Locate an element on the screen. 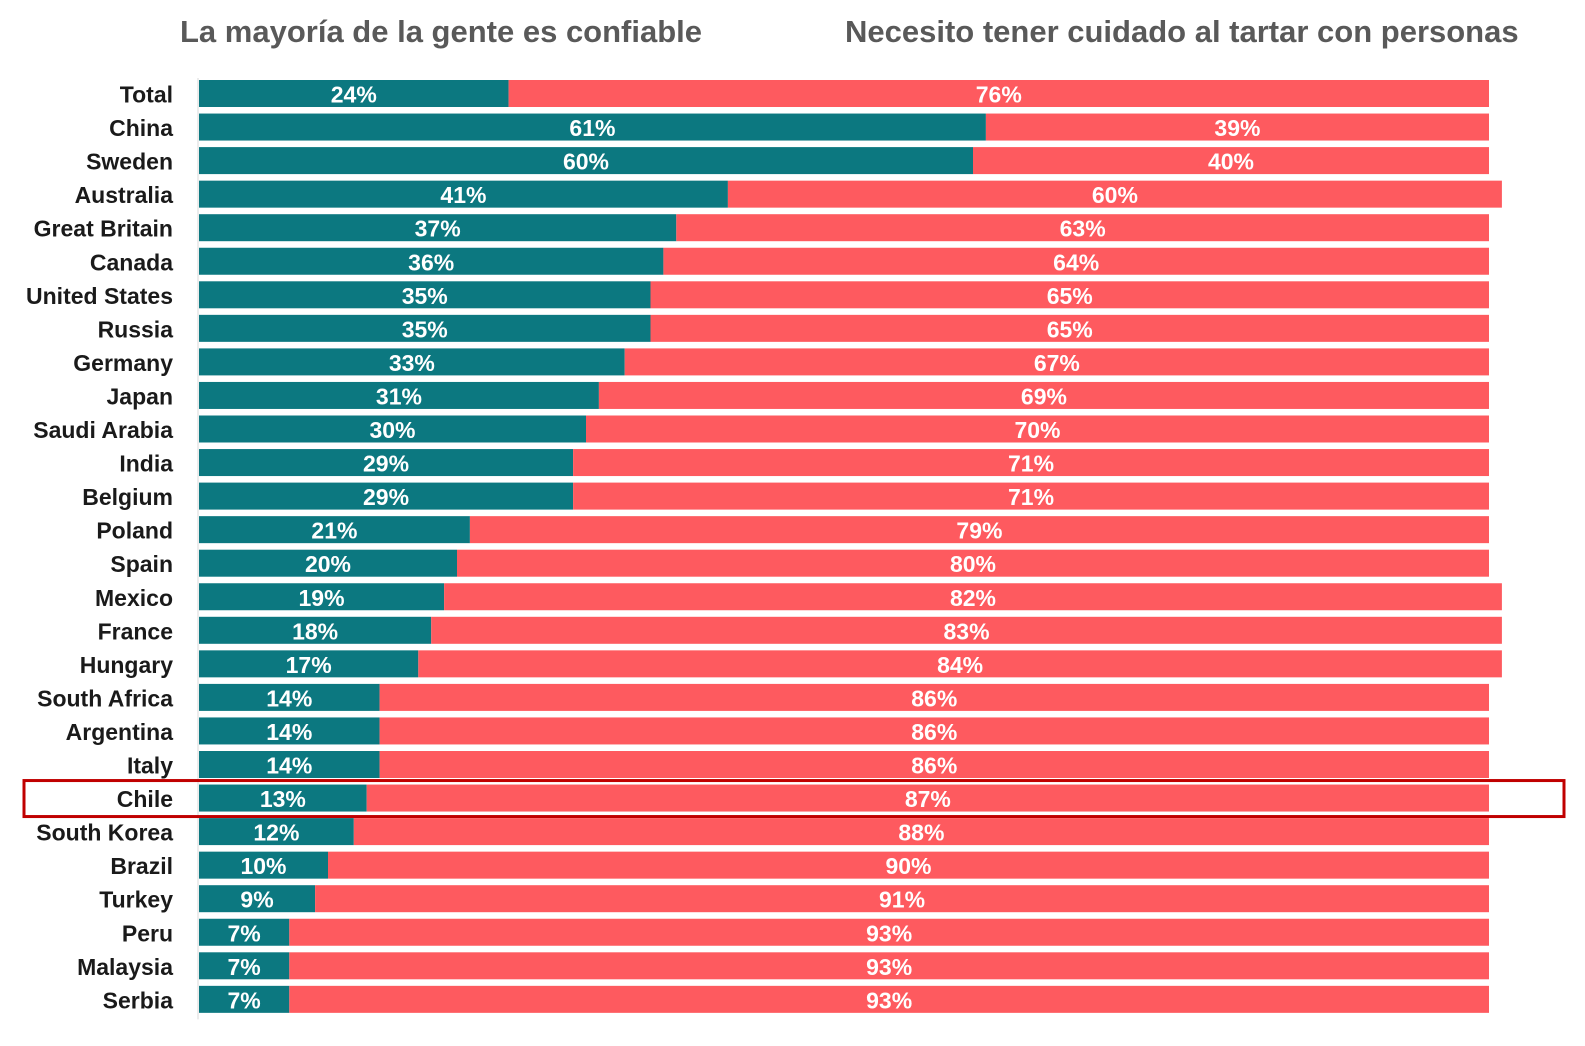 This screenshot has height=1046, width=1585. data-label-united-states-series-1: 65% is located at coordinates (1070, 296).